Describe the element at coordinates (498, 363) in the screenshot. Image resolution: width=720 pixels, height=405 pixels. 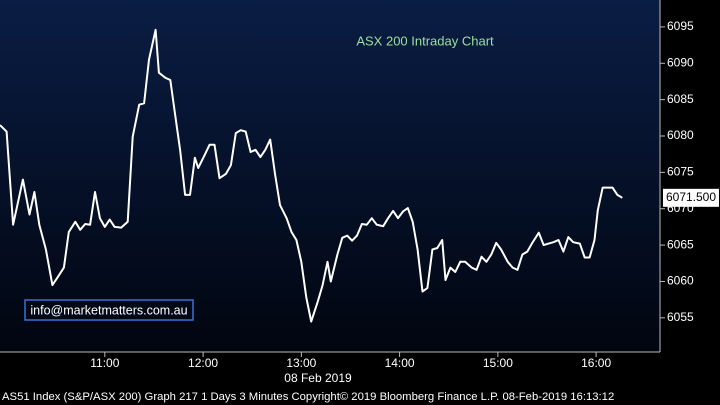
I see `x-tick-label: 15:00` at that location.